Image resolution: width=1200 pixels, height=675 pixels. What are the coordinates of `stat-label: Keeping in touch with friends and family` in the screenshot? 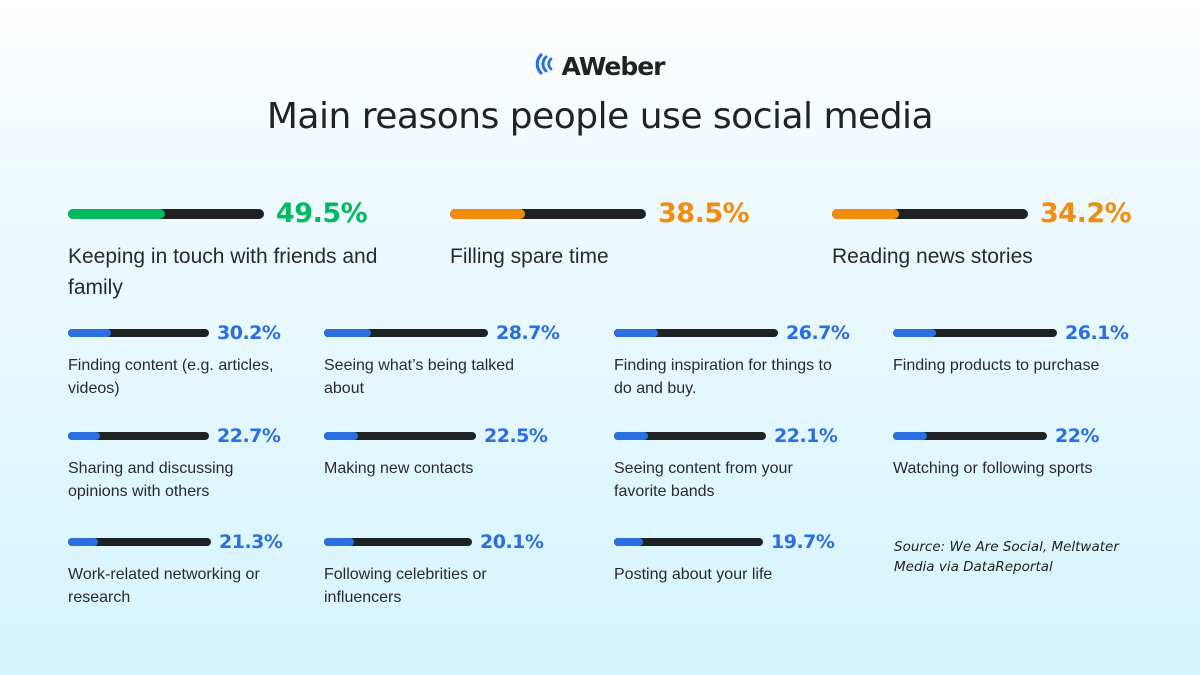 It's located at (223, 272).